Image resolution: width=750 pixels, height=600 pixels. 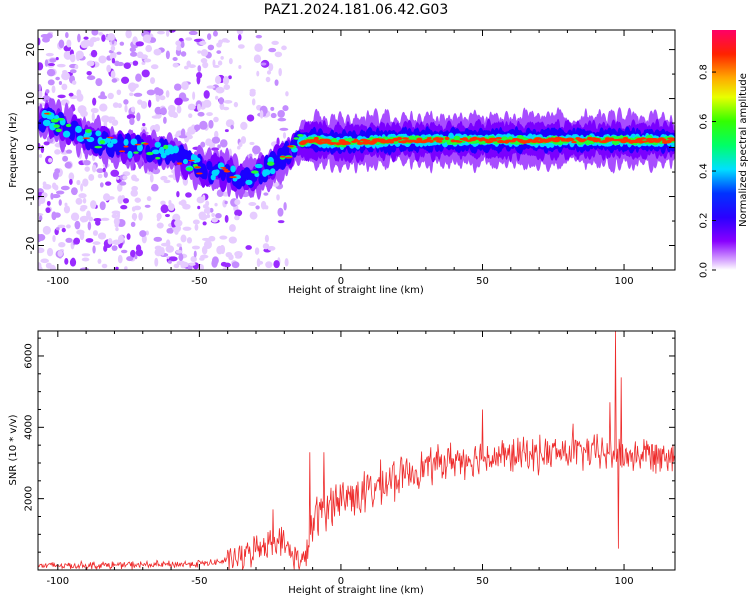 I want to click on y-tick-label: 10, so click(x=30, y=99).